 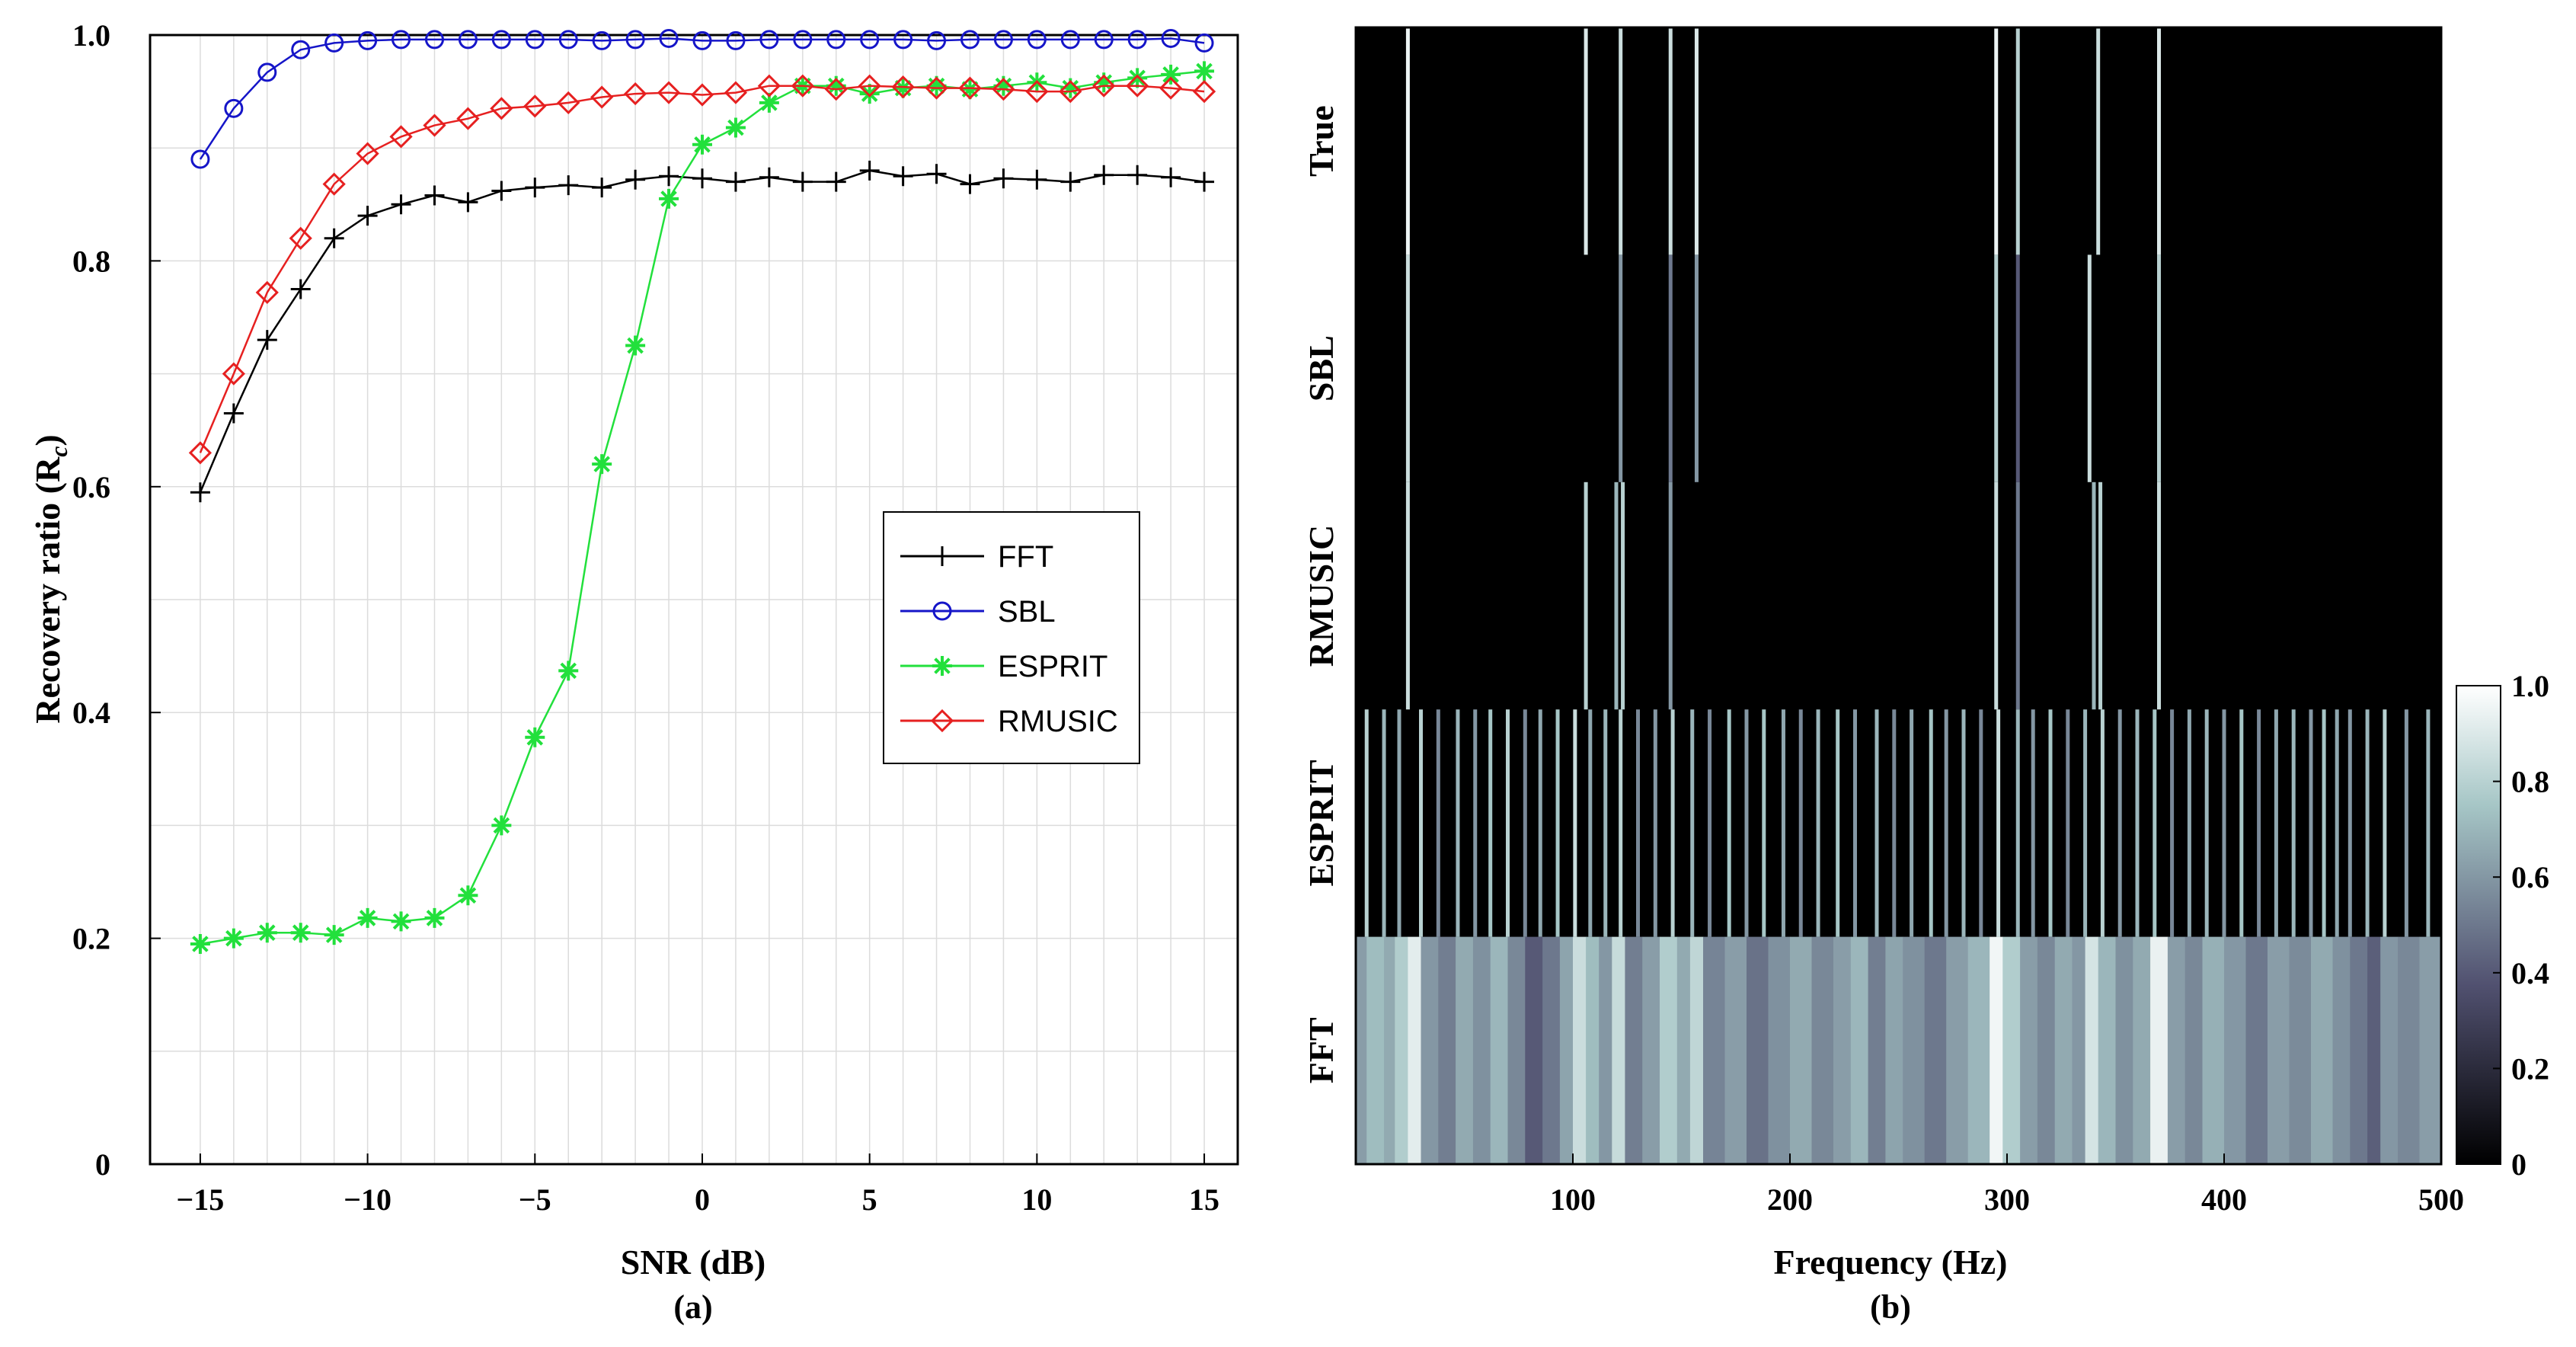 I want to click on series-rmusic, so click(x=702, y=269).